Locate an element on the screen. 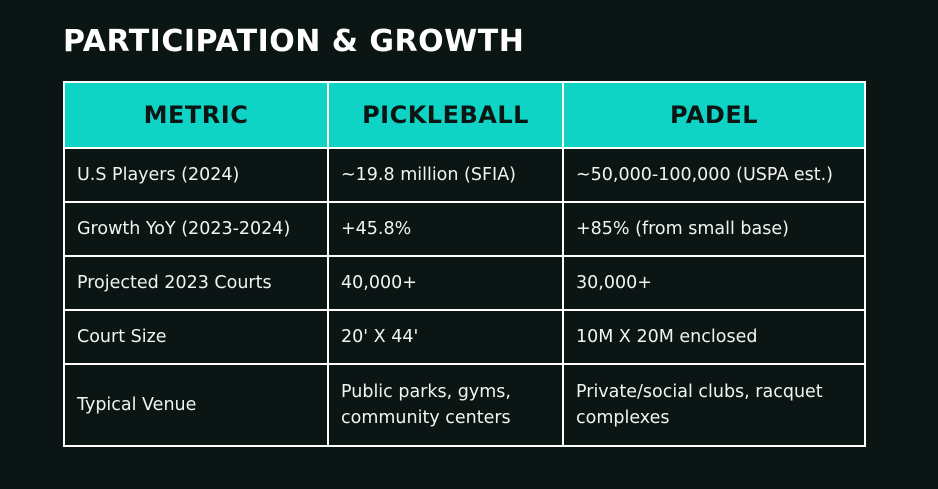 This screenshot has height=489, width=938. metric-cell: Projected 2023 Courts is located at coordinates (196, 283).